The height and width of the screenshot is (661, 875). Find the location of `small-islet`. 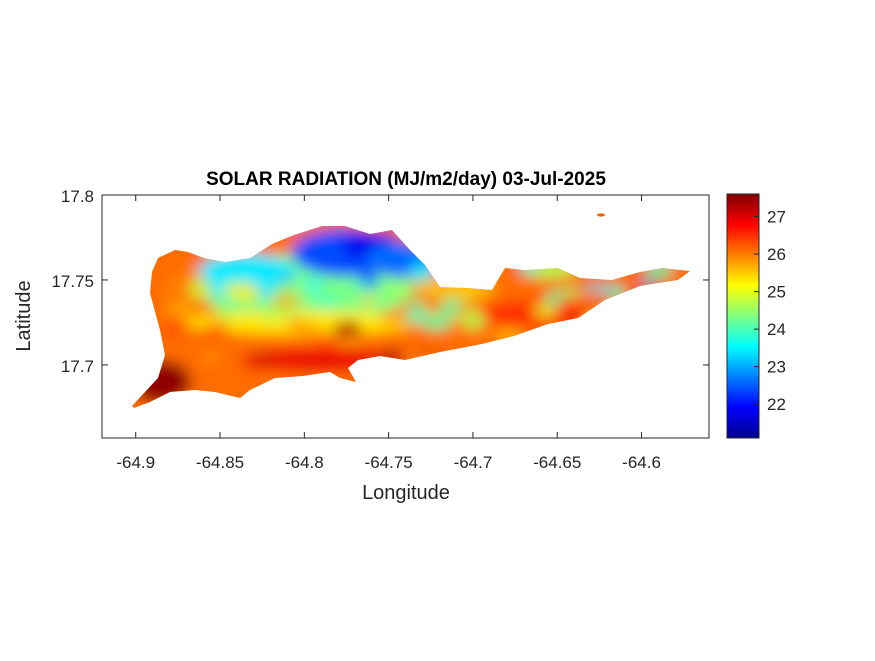

small-islet is located at coordinates (601, 215).